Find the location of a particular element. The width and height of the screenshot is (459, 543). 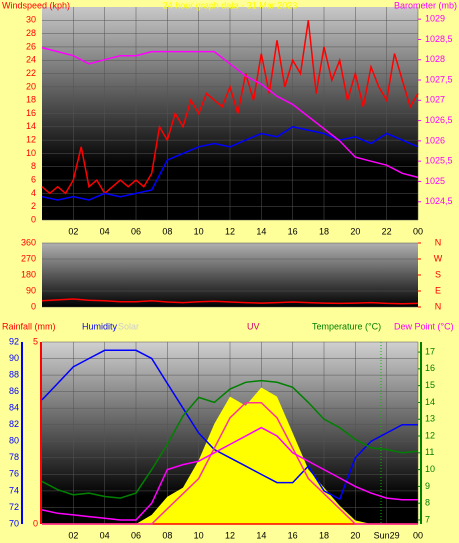

y-tick-label: 92 is located at coordinates (14, 341).